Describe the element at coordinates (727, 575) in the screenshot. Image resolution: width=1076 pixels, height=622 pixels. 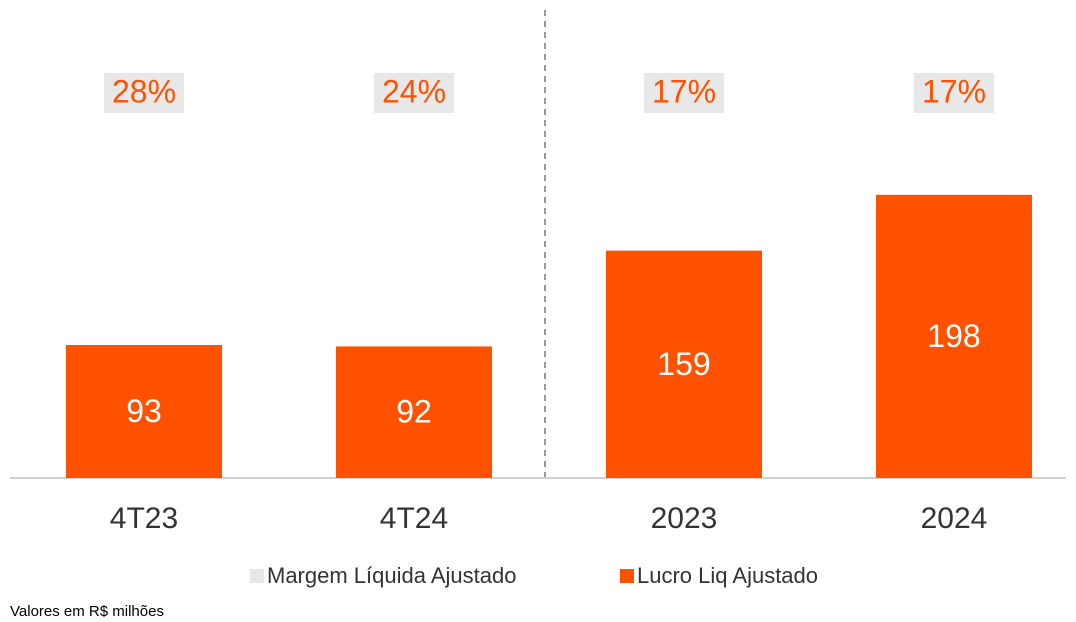
I see `legend-label: Lucro Liq Ajustado` at that location.